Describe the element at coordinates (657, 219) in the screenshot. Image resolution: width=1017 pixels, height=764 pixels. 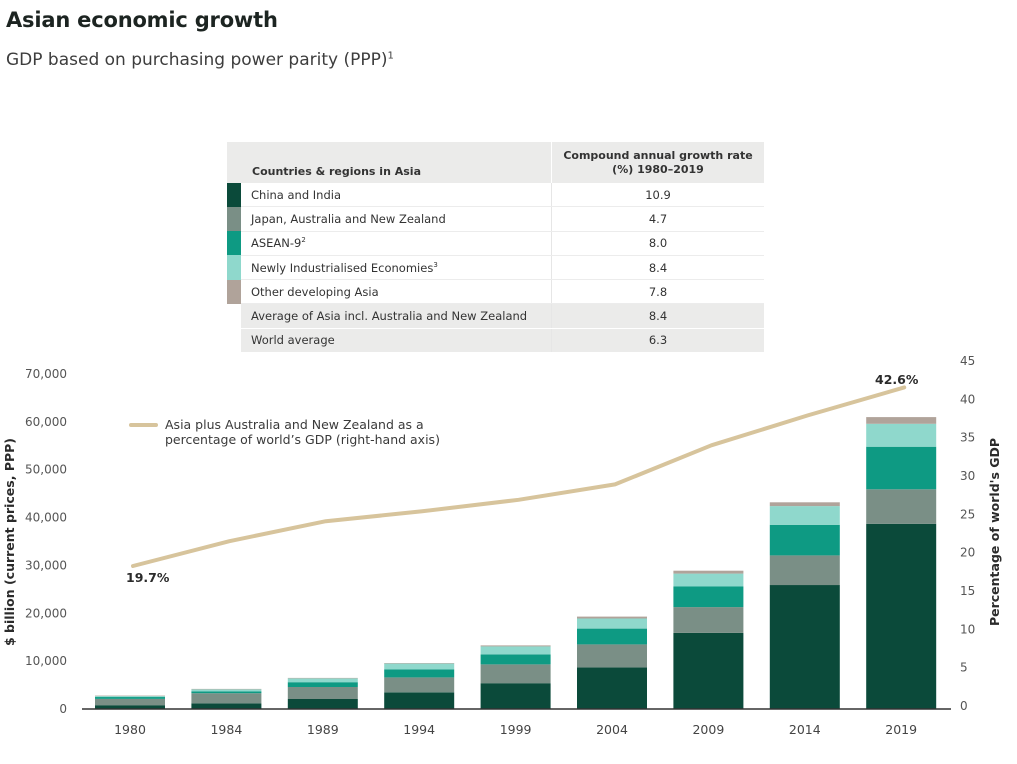
I see `growth-rate-value: 4.7` at that location.